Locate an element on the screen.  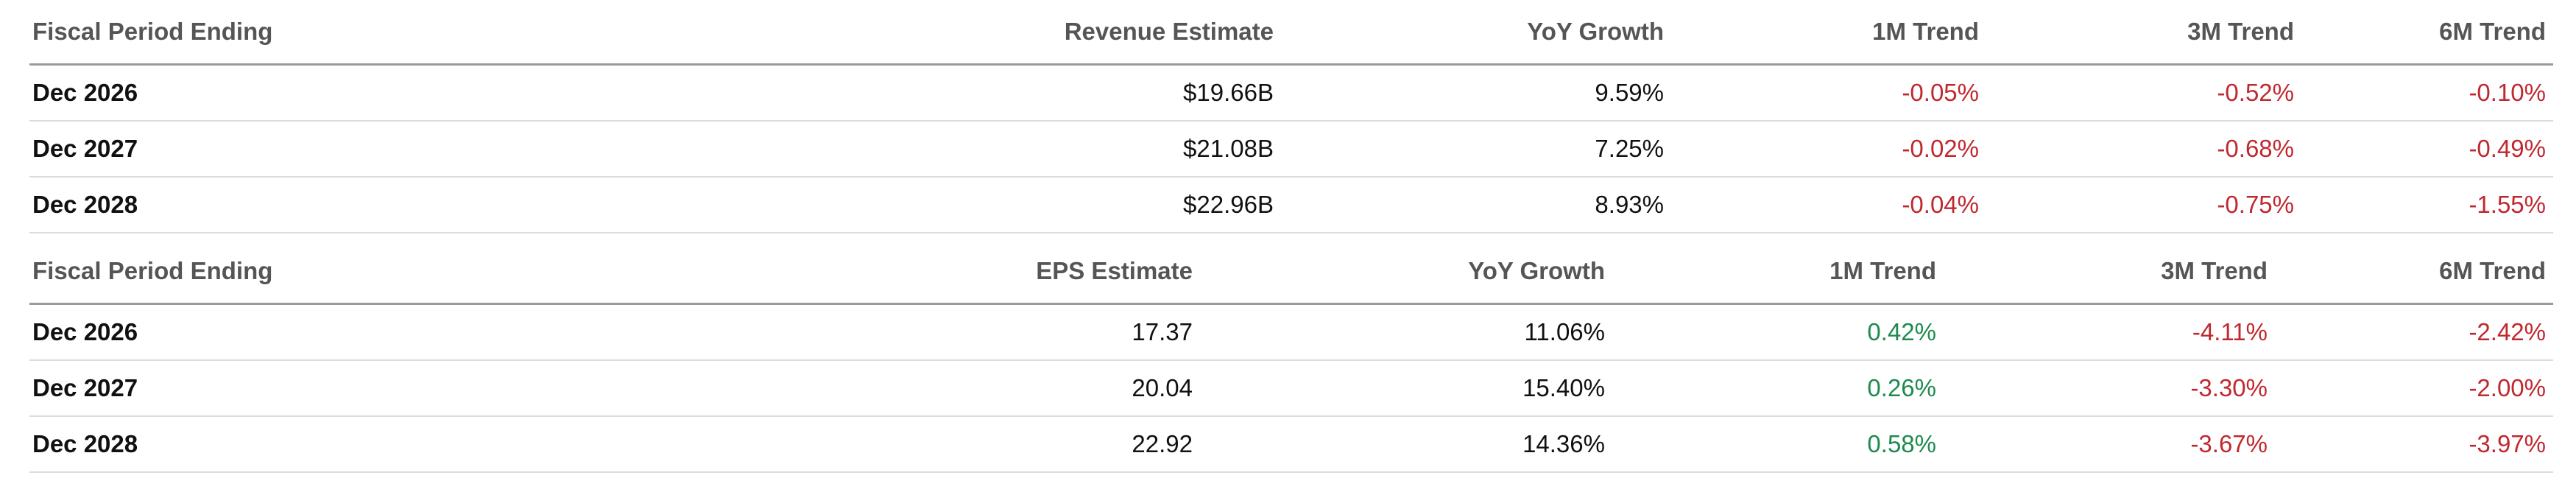
trend-3m-cell: -0.75% is located at coordinates (2143, 205).